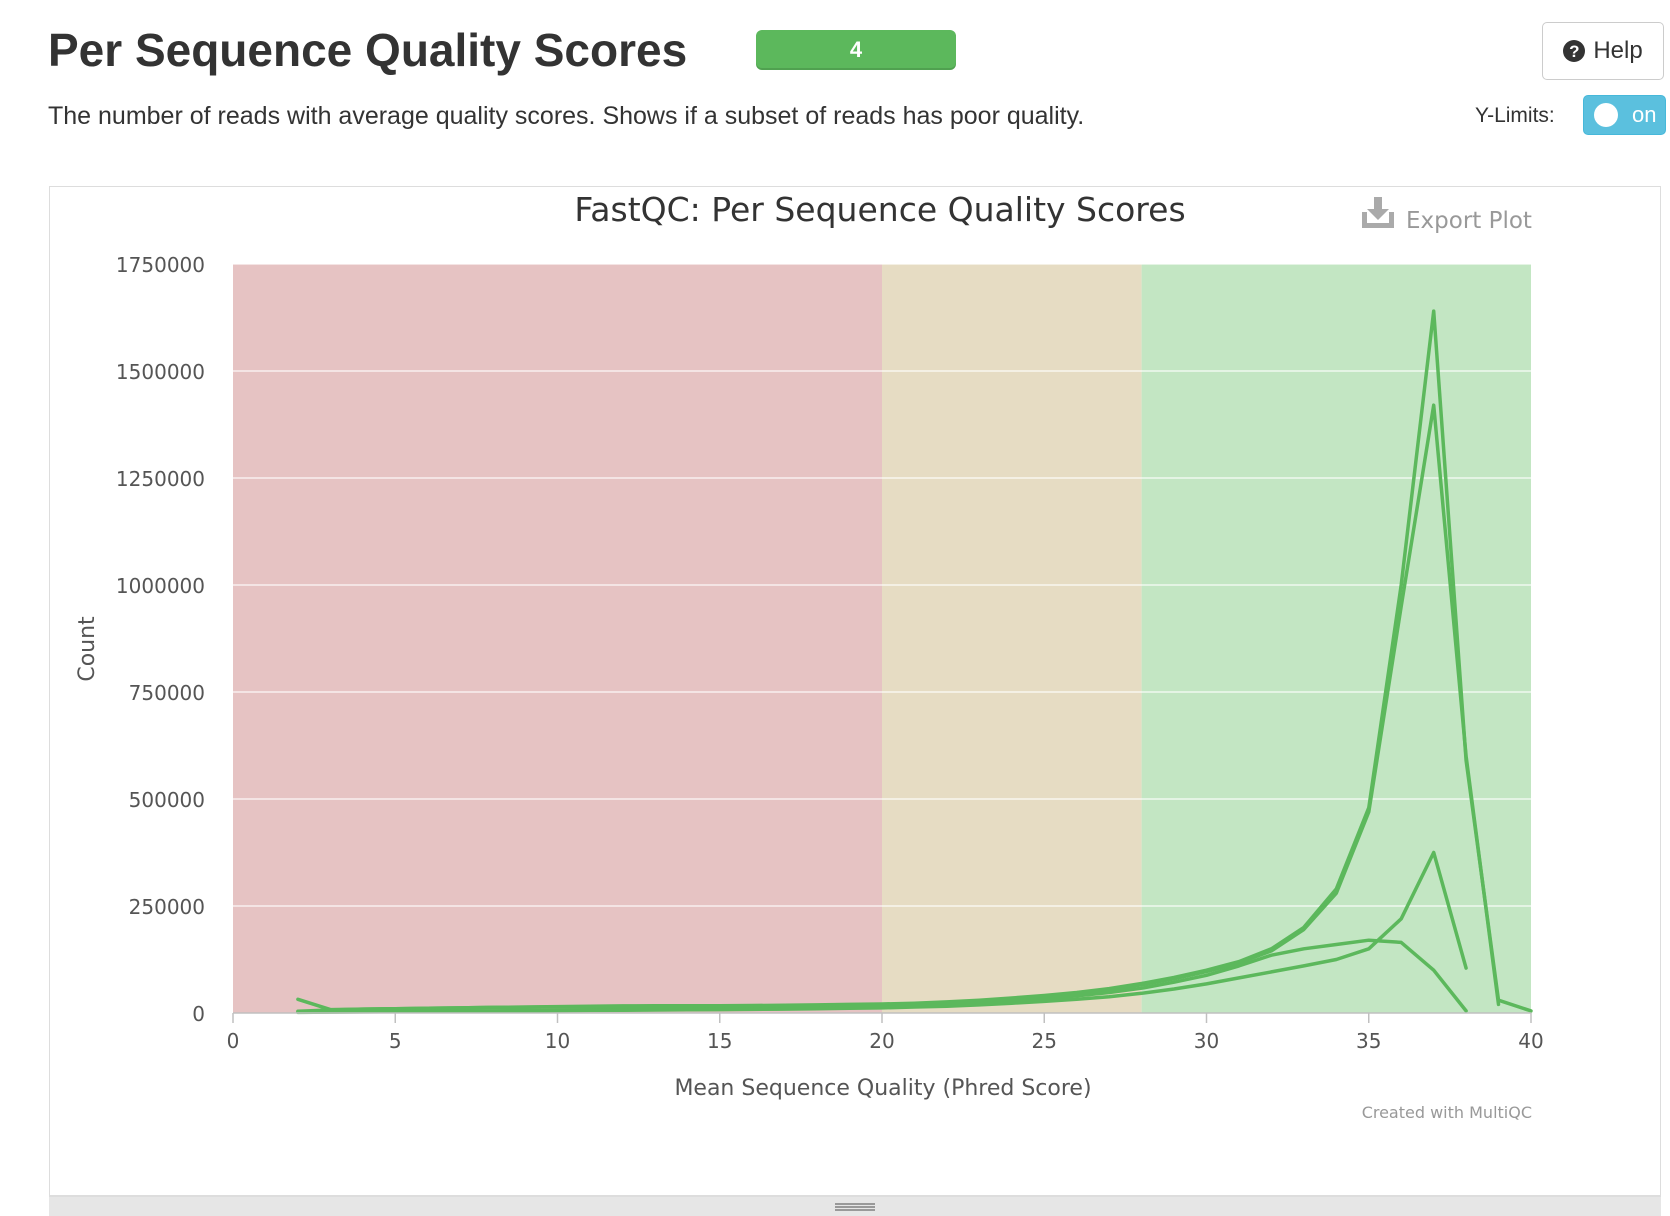 This screenshot has height=1216, width=1670. What do you see at coordinates (1606, 115) in the screenshot?
I see `toggle-knob` at bounding box center [1606, 115].